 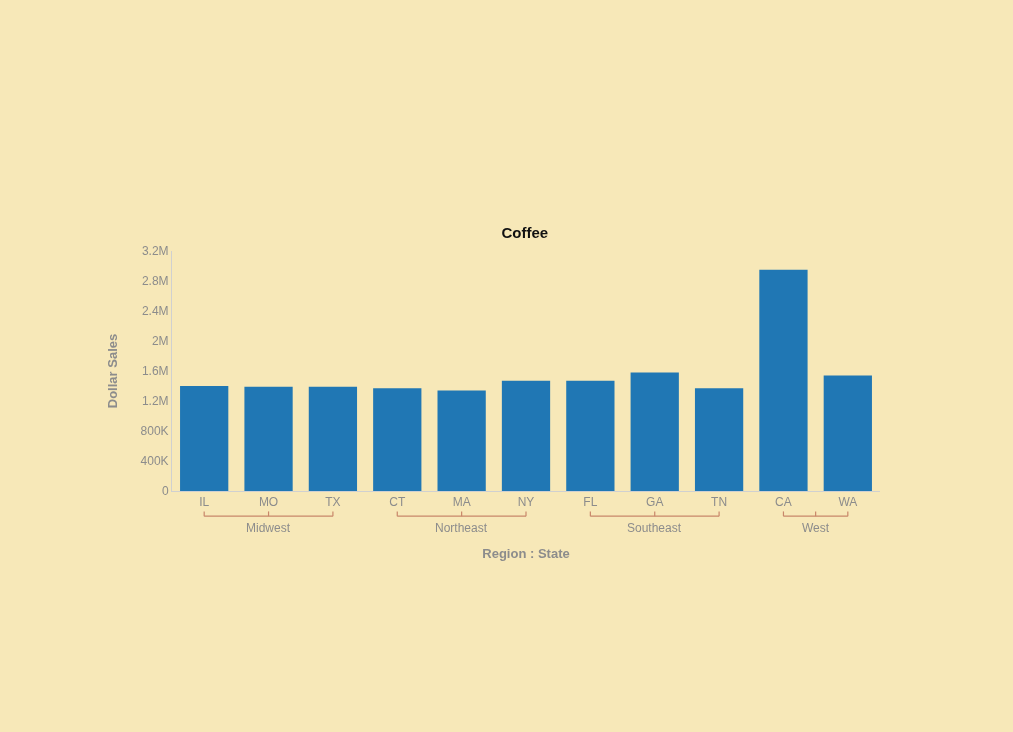 I want to click on text: Northeast, so click(x=461, y=528).